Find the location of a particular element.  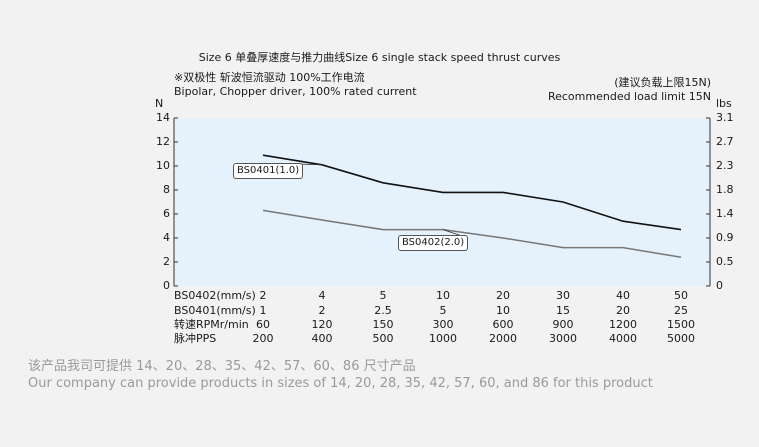

y-tick-label-left: 10 is located at coordinates (163, 165).